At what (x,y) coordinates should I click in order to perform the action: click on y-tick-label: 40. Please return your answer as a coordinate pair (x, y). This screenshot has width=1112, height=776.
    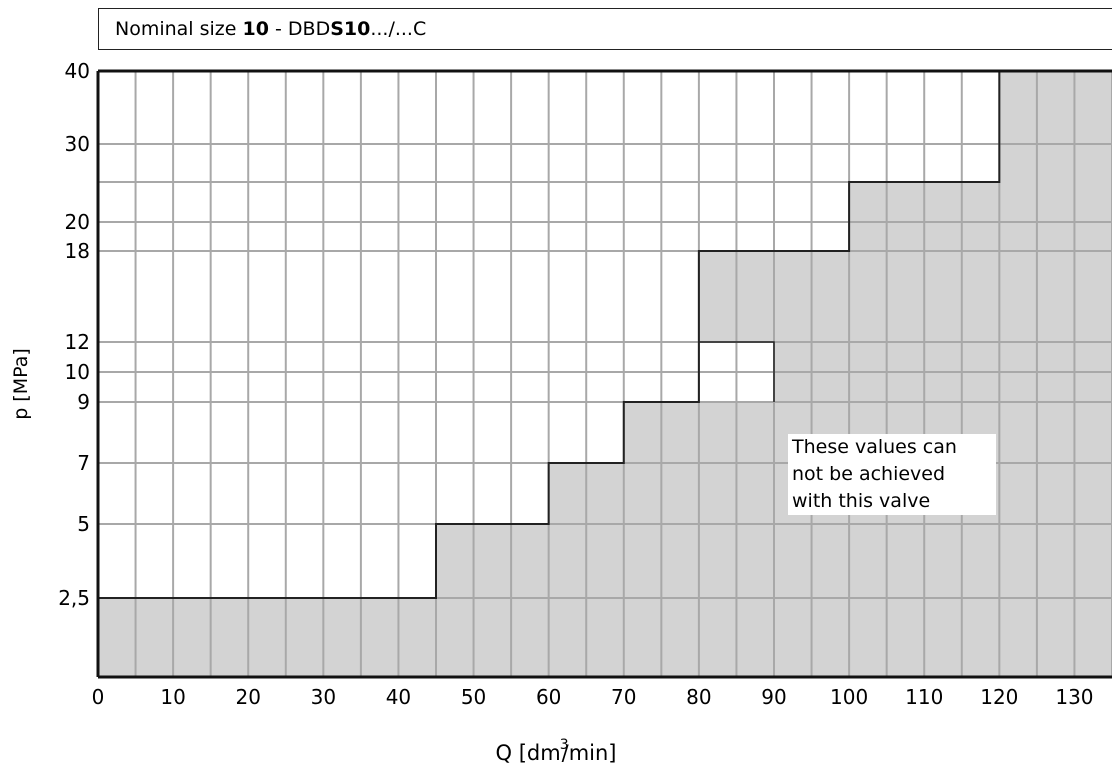
    Looking at the image, I should click on (77, 71).